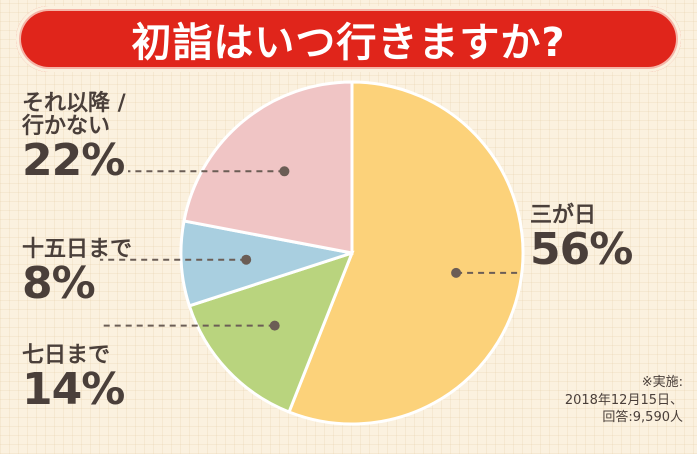  I want to click on note-line-2: 2018年12月15日、, so click(623, 400).